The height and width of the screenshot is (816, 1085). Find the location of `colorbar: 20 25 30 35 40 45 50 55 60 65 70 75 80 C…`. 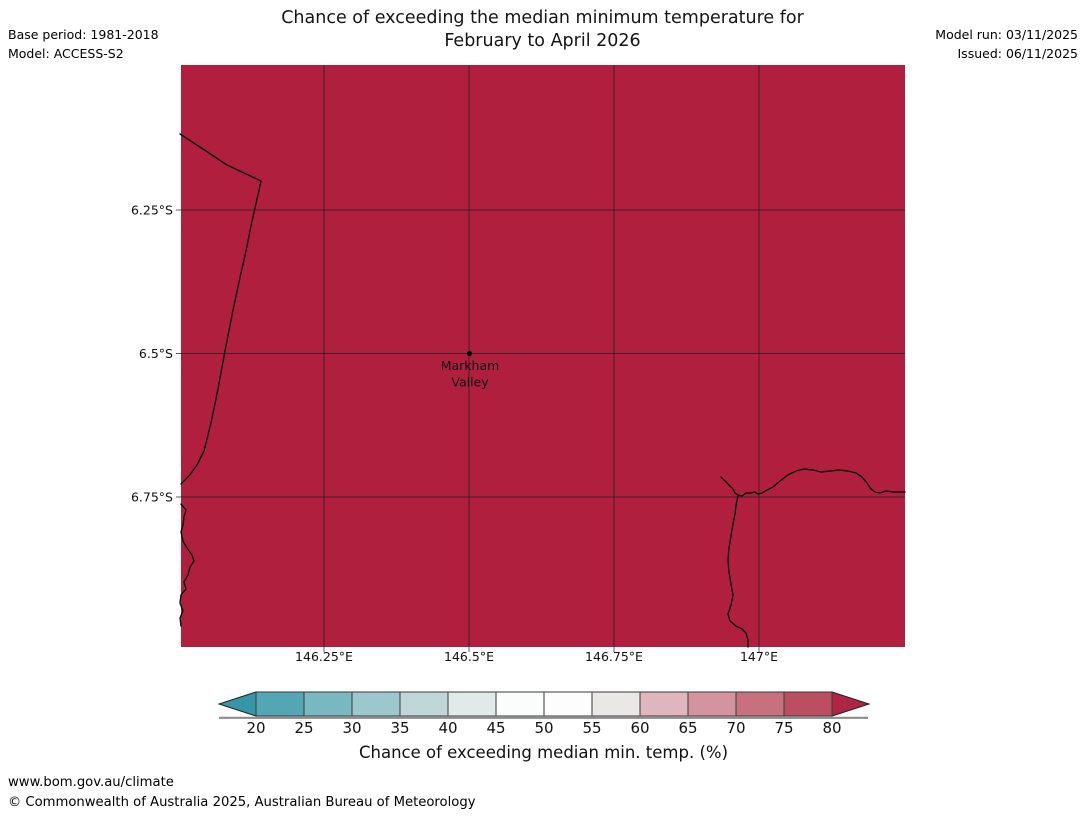

colorbar: 20 25 30 35 40 45 50 55 60 65 70 75 80 C… is located at coordinates (544, 726).